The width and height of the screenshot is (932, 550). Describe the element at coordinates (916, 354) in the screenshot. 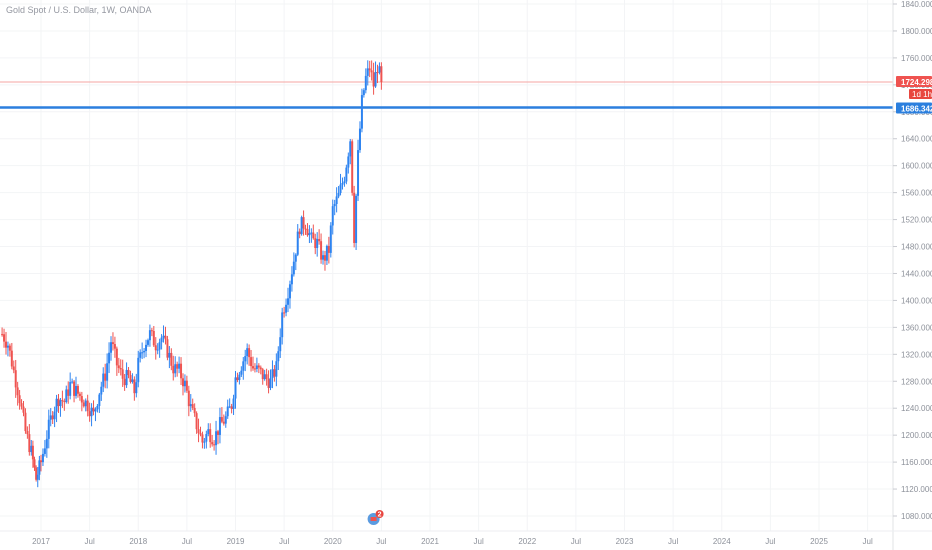

I see `price-tick-label: 1320.000` at that location.